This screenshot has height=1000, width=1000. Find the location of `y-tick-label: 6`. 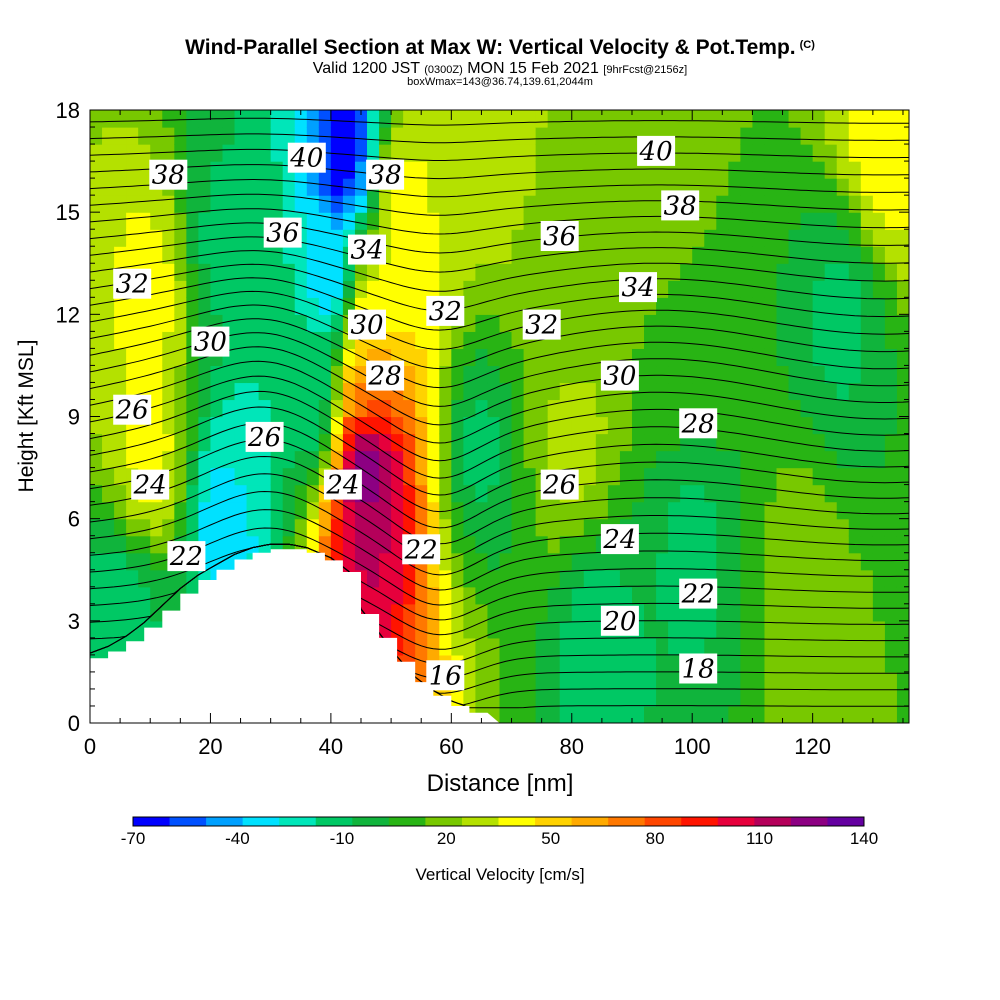

y-tick-label: 6 is located at coordinates (74, 519).